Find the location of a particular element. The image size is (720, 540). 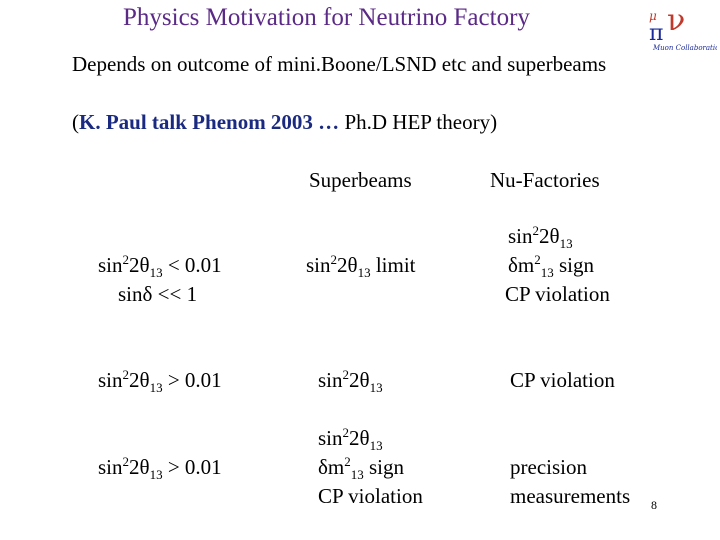

row2-nufactories: CP violation is located at coordinates (562, 380).